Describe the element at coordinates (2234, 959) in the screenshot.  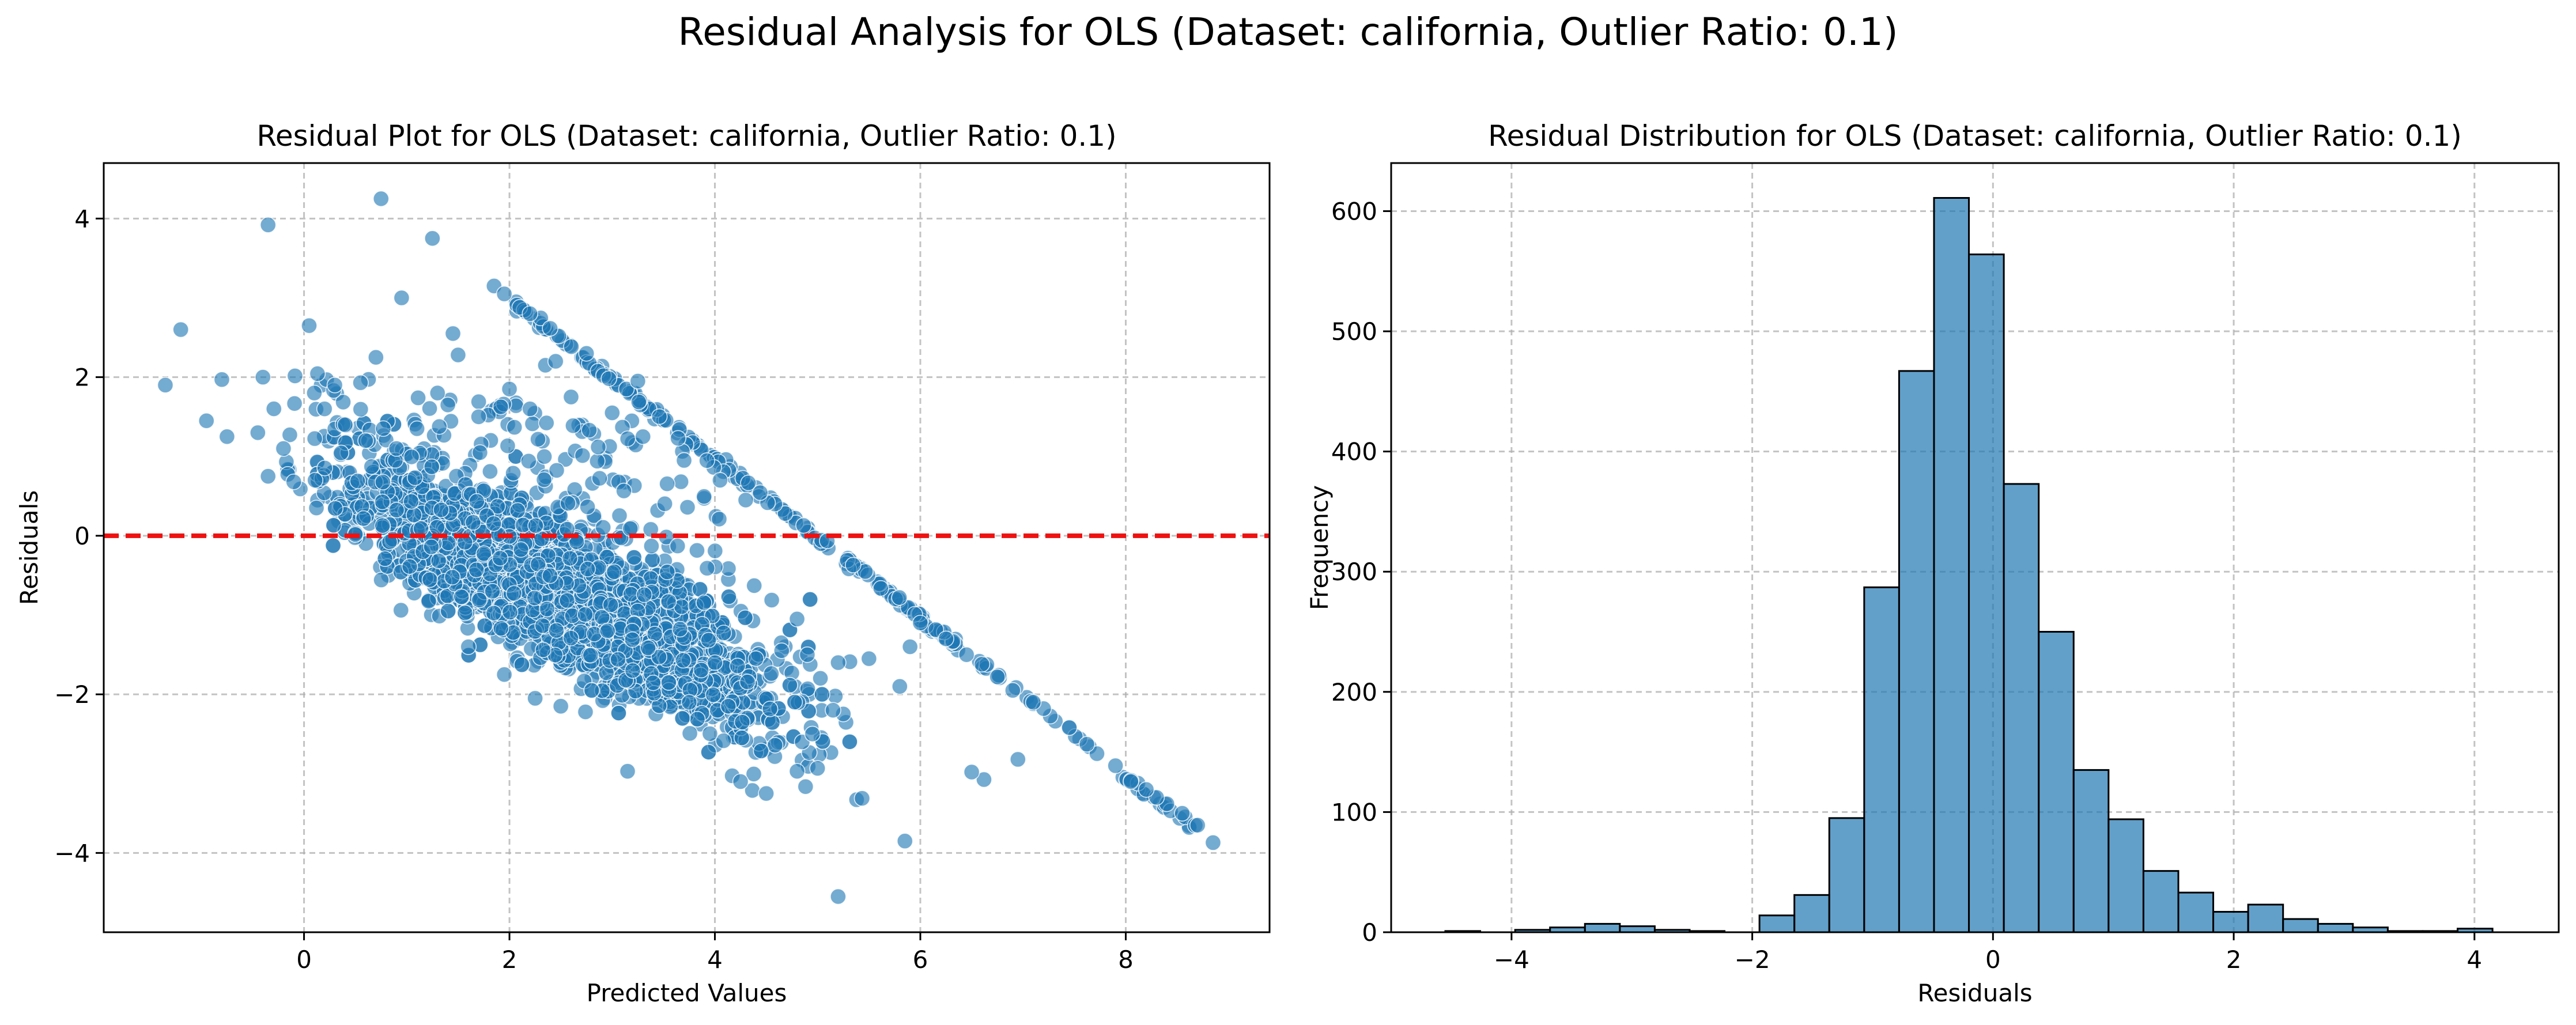
I see `histogram-x-tick-label: 2` at that location.